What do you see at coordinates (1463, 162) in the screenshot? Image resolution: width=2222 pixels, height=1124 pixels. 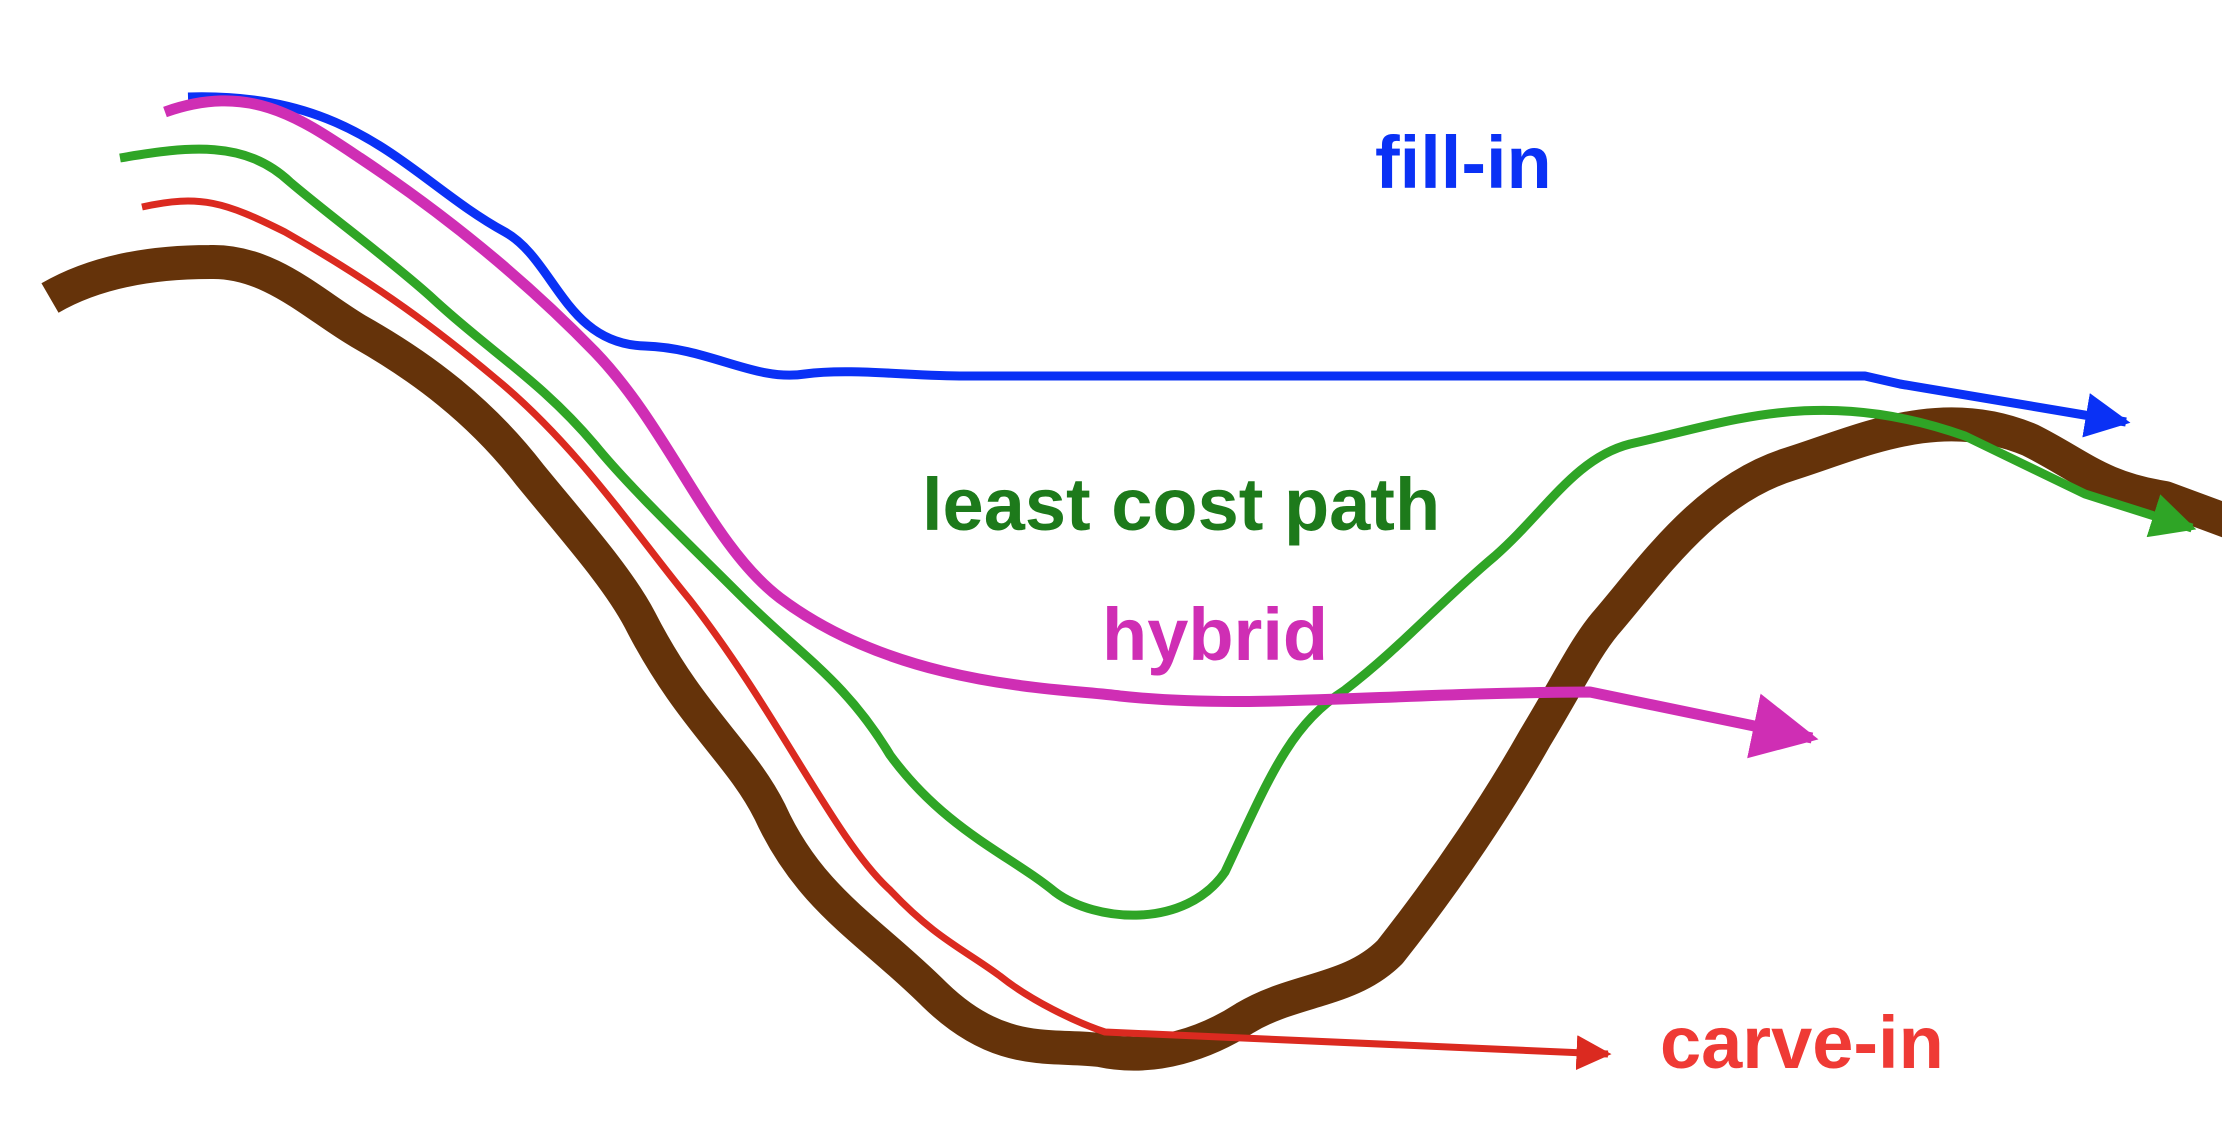 I see `fill-in-label: fill-in` at bounding box center [1463, 162].